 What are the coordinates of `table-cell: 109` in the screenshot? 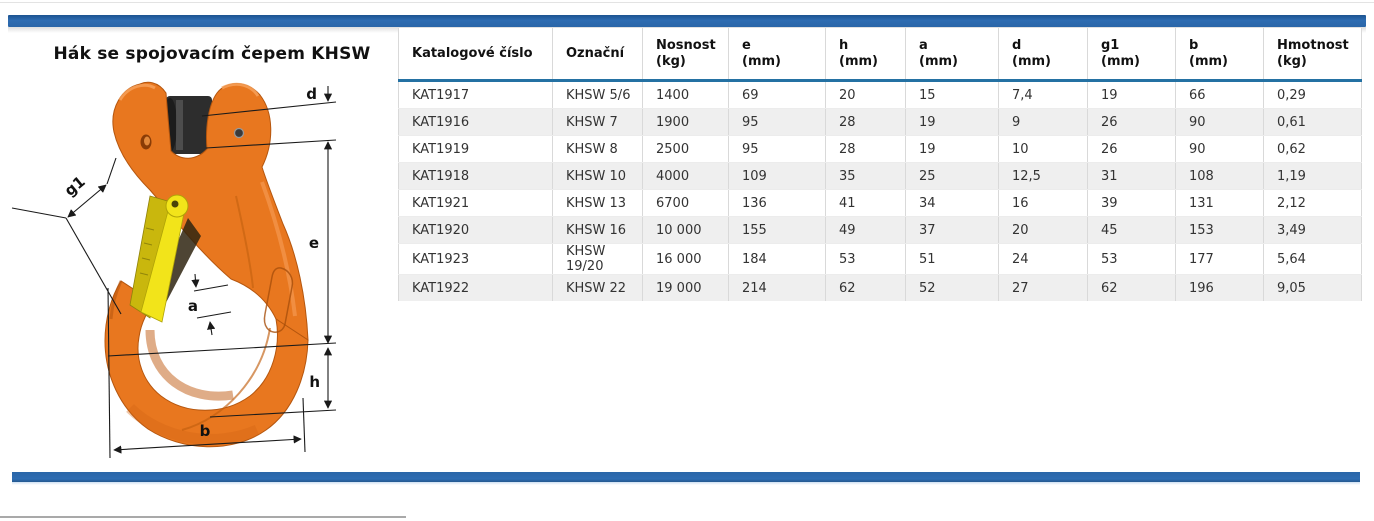 It's located at (777, 176).